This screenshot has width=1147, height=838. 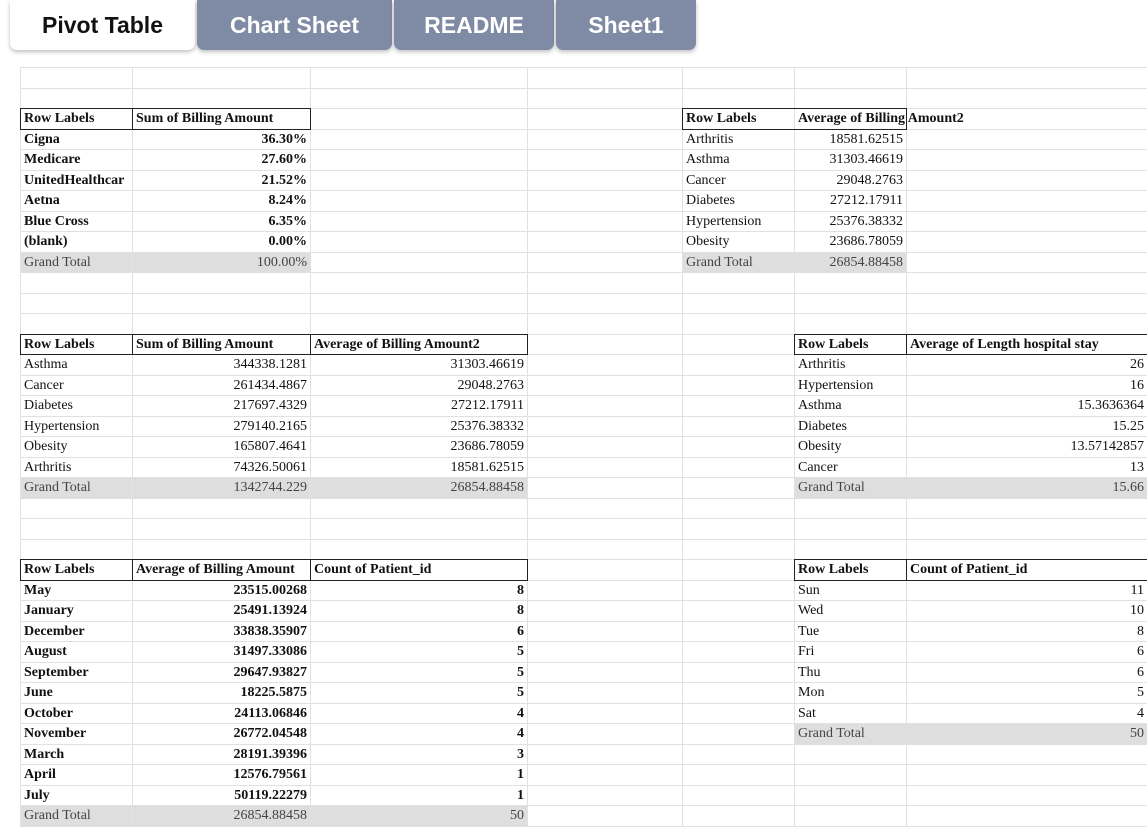 I want to click on pivot-cell: 27212.17911, so click(x=866, y=200).